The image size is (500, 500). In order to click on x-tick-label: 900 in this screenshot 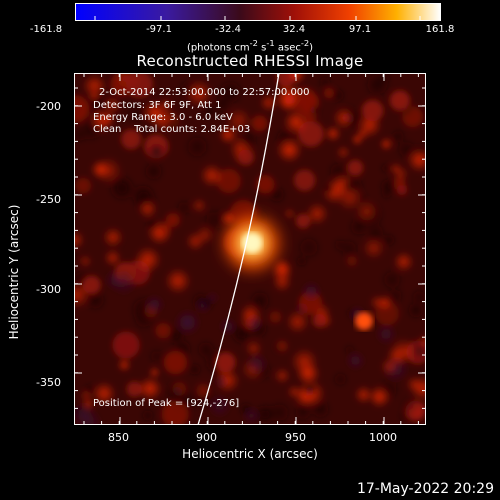, I will do `click(206, 437)`.